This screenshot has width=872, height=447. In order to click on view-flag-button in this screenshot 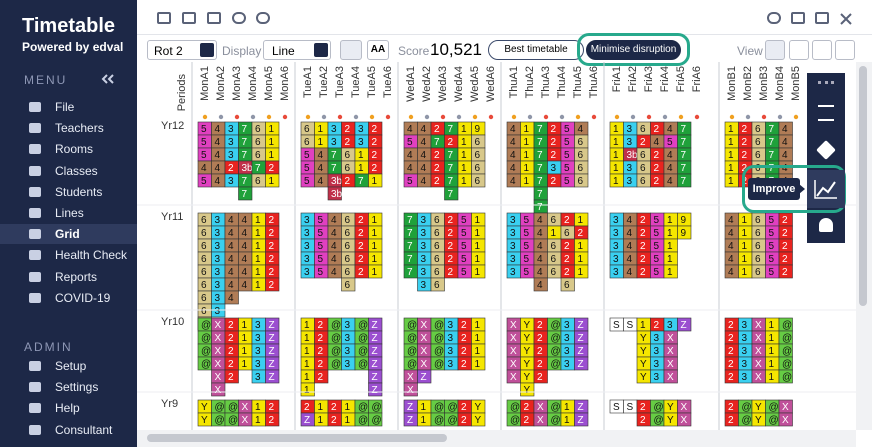, I will do `click(799, 50)`.